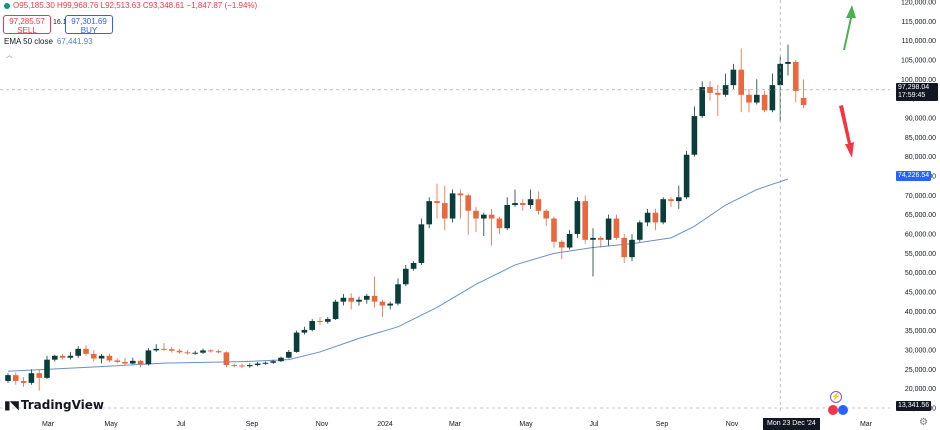 The height and width of the screenshot is (430, 940). I want to click on y-tick-label: 100,000.00, so click(918, 80).